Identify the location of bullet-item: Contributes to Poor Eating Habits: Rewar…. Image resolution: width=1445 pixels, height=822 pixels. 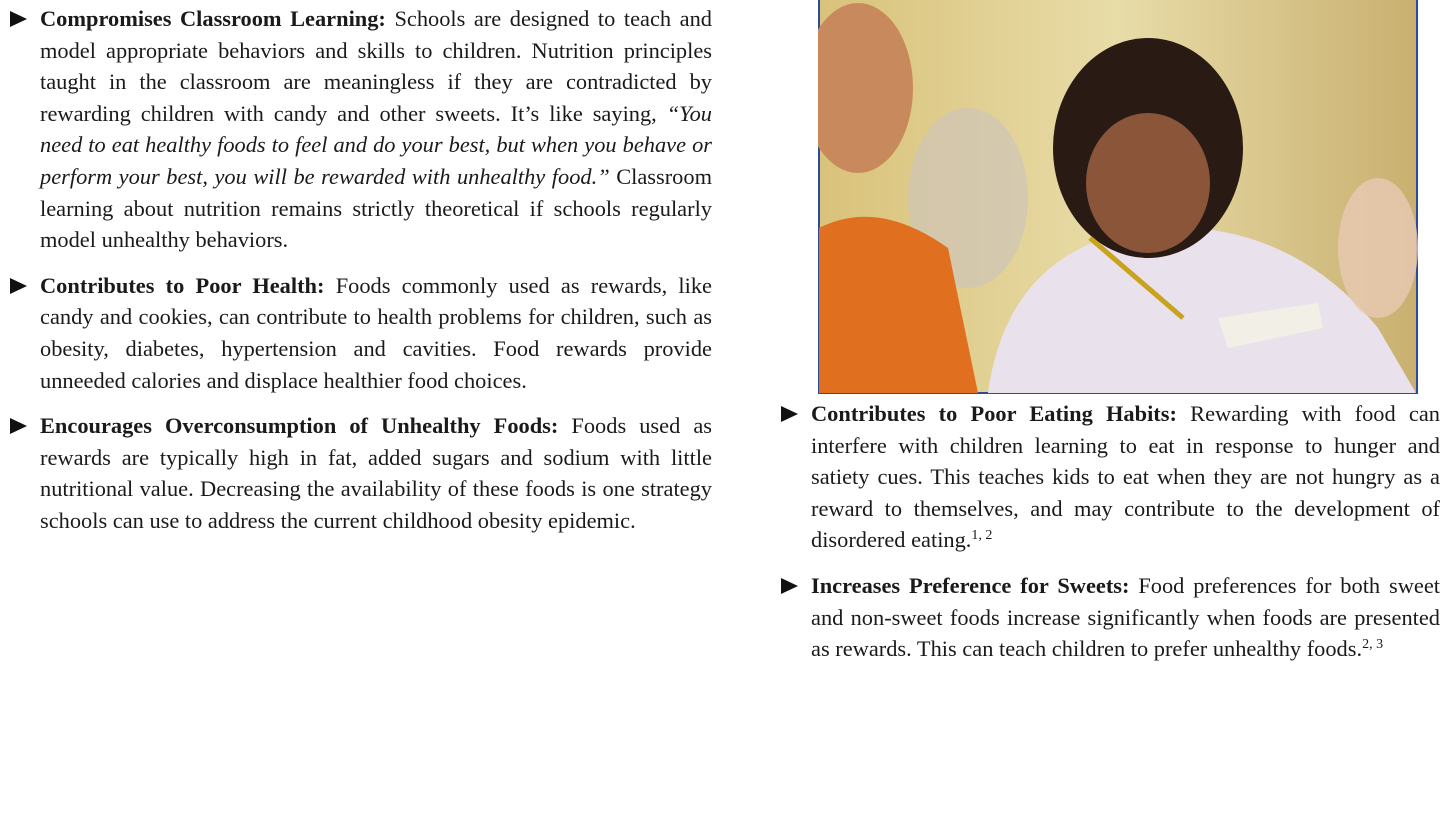
(1109, 477).